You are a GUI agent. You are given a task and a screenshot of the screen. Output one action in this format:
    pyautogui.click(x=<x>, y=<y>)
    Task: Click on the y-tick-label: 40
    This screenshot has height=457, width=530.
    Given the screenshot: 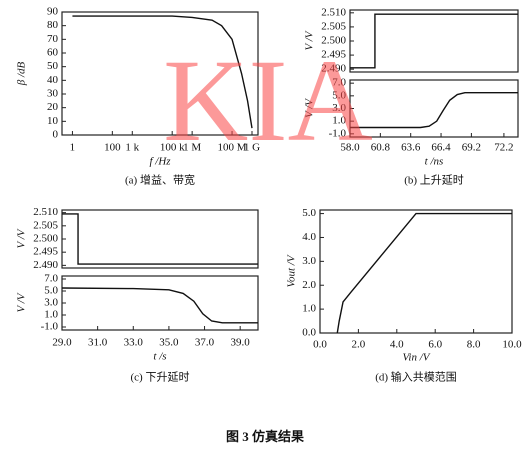 What is the action you would take?
    pyautogui.click(x=53, y=80)
    